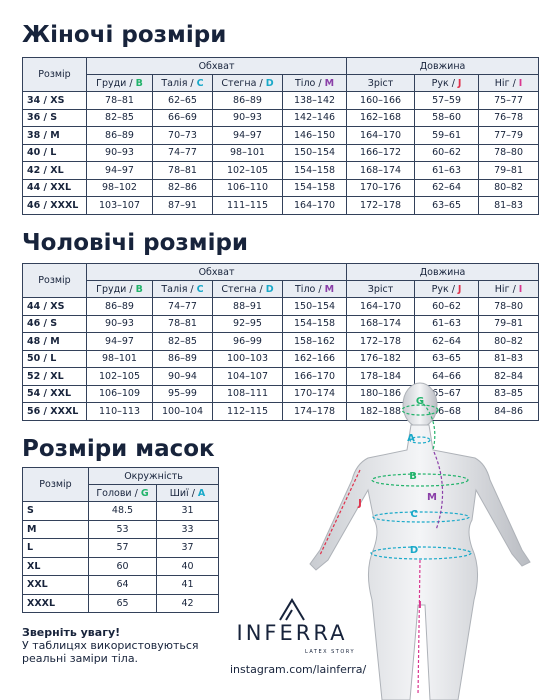 Image resolution: width=560 pixels, height=700 pixels. I want to click on column-letter: D, so click(269, 83).